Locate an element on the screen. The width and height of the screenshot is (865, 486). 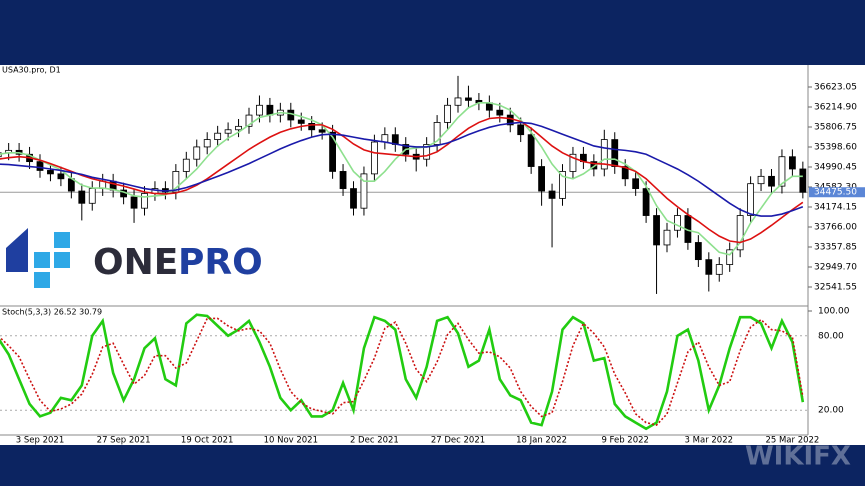
y-tick-label: 35398.60 is located at coordinates (835, 147).